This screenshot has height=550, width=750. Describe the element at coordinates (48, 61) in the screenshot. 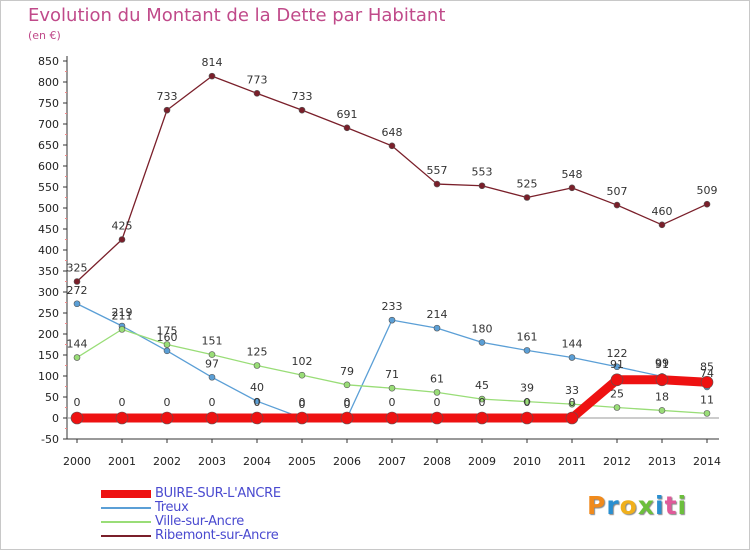

I see `y-tick-label: 850` at that location.